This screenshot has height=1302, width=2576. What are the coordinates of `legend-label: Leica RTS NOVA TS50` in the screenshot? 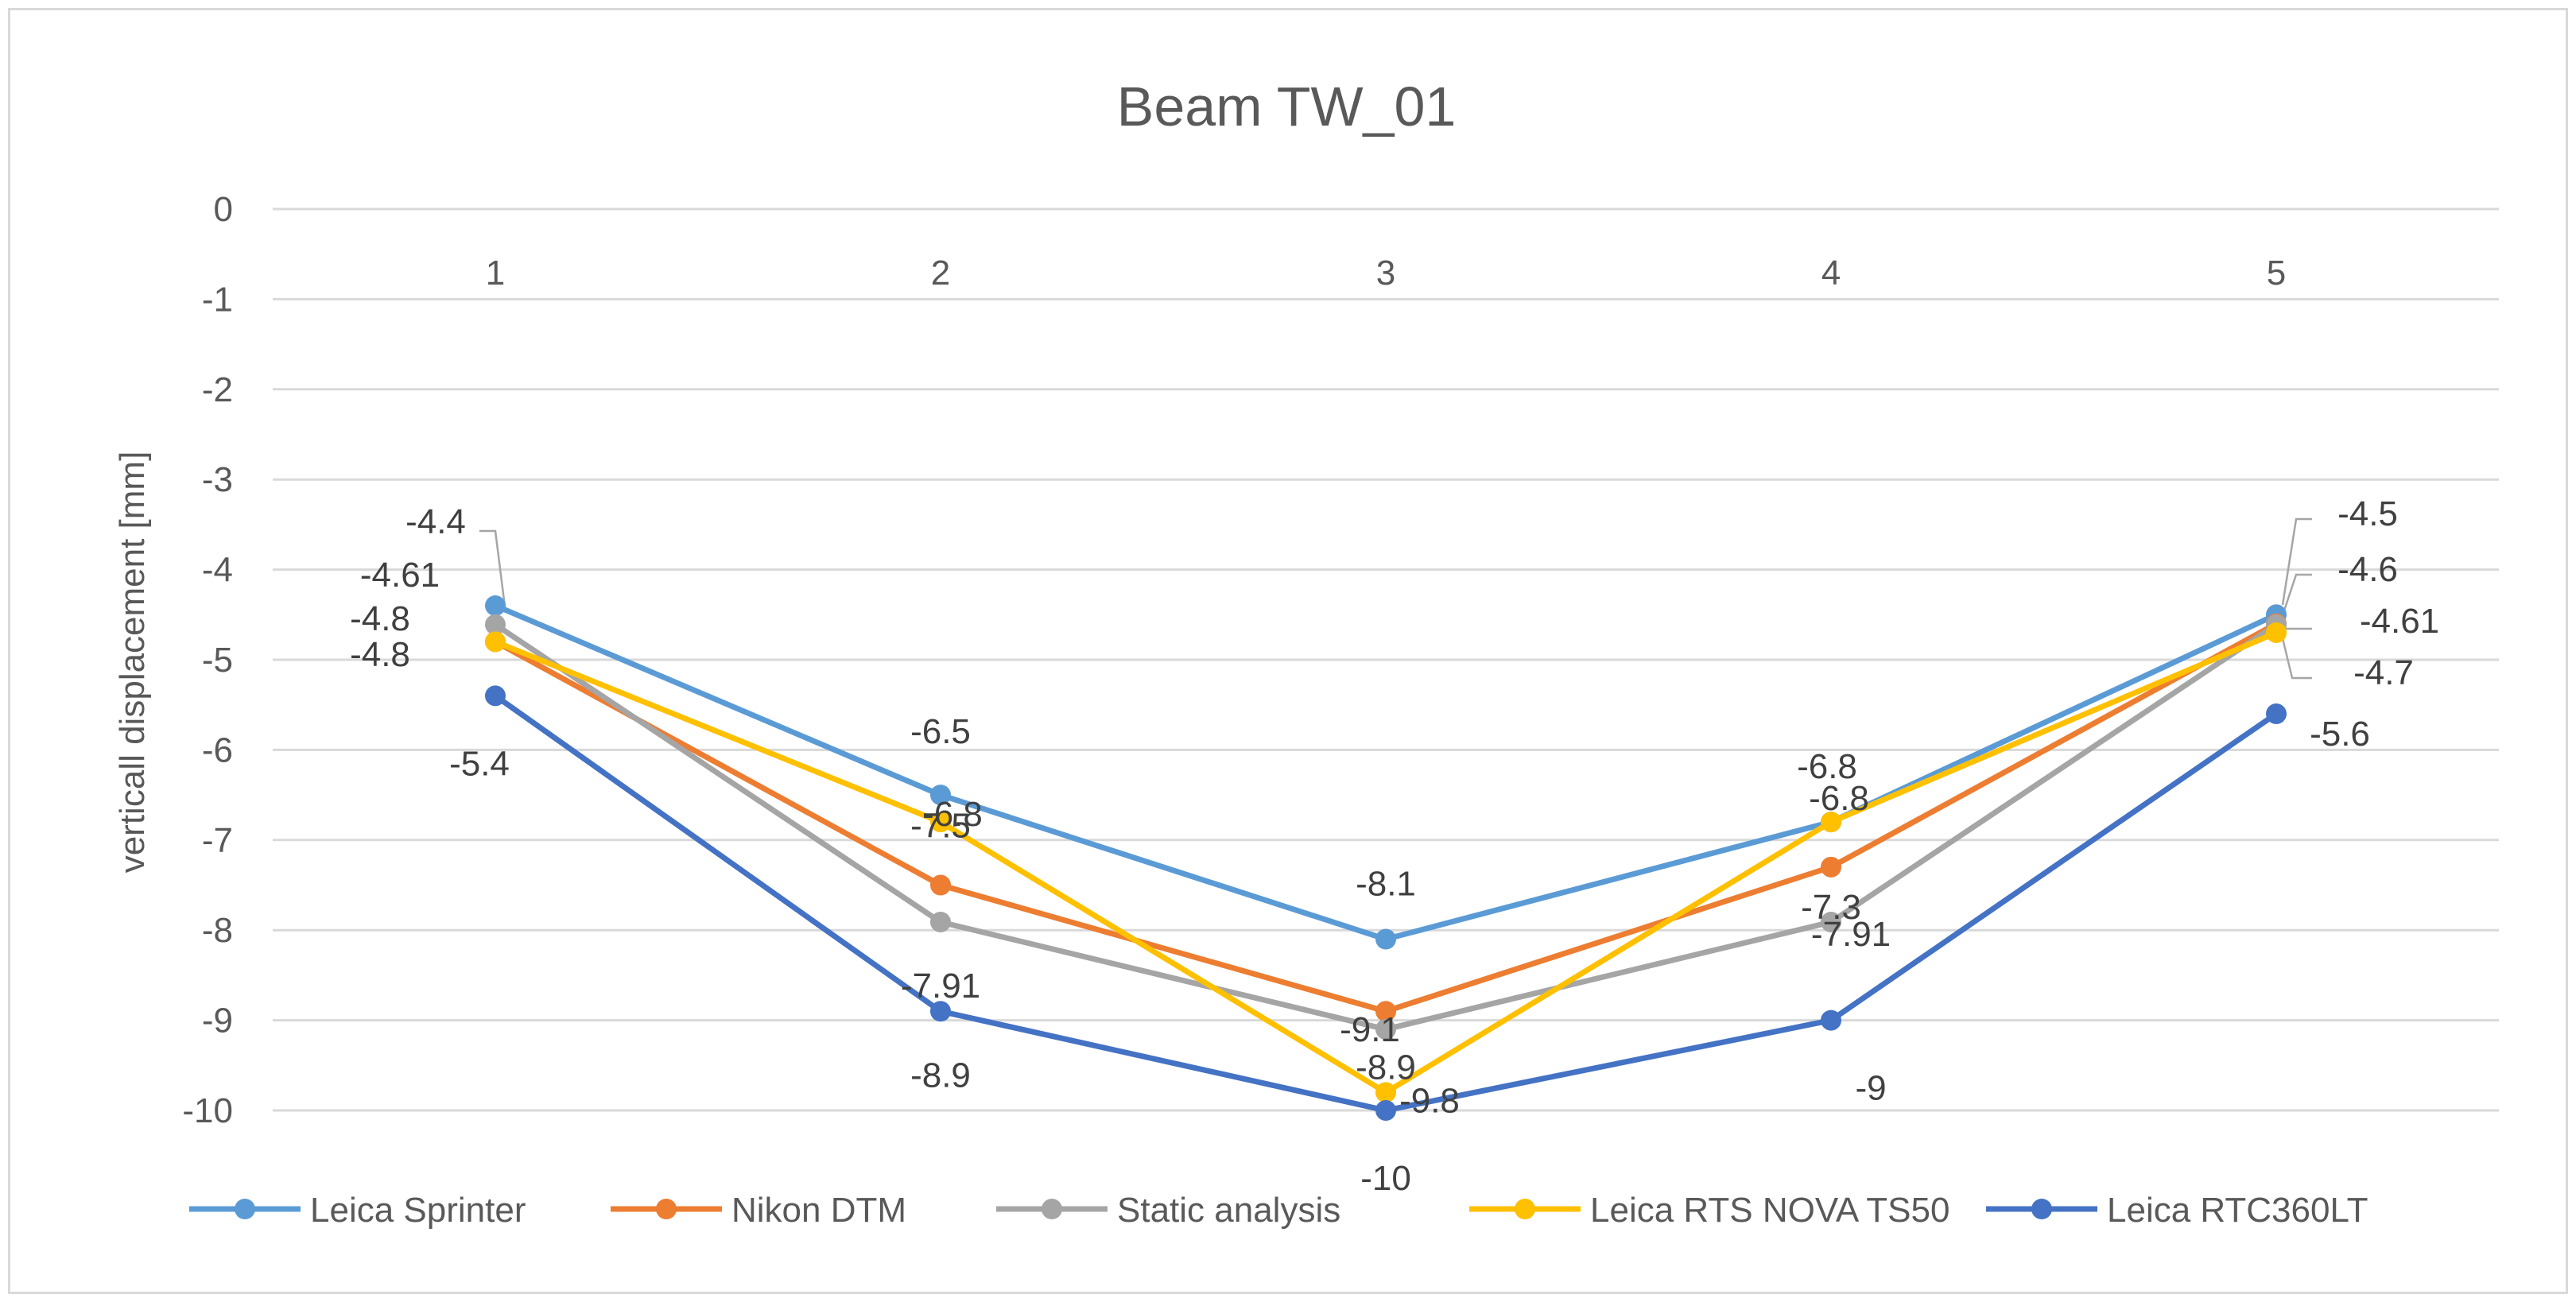 It's located at (1769, 1210).